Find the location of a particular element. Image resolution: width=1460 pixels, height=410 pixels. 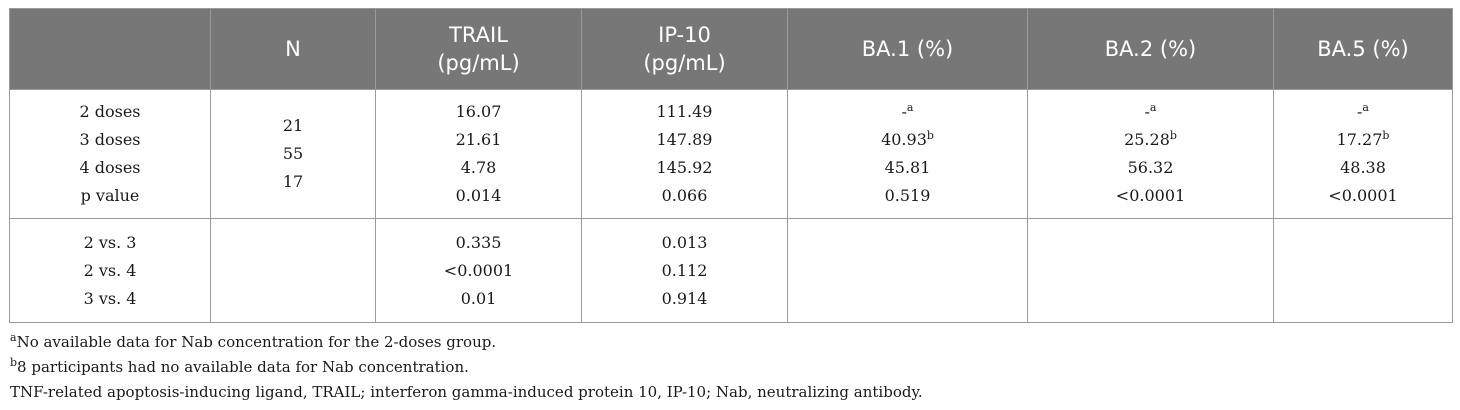

comparison-ip10-value: 0.112 is located at coordinates (684, 270).